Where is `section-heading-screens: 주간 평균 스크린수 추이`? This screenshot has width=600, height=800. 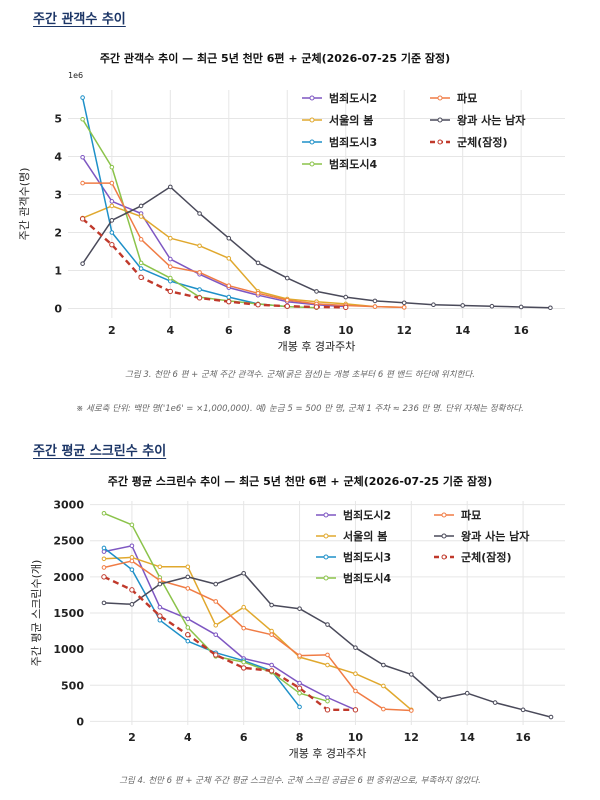
section-heading-screens: 주간 평균 스크린수 추이 is located at coordinates (100, 451).